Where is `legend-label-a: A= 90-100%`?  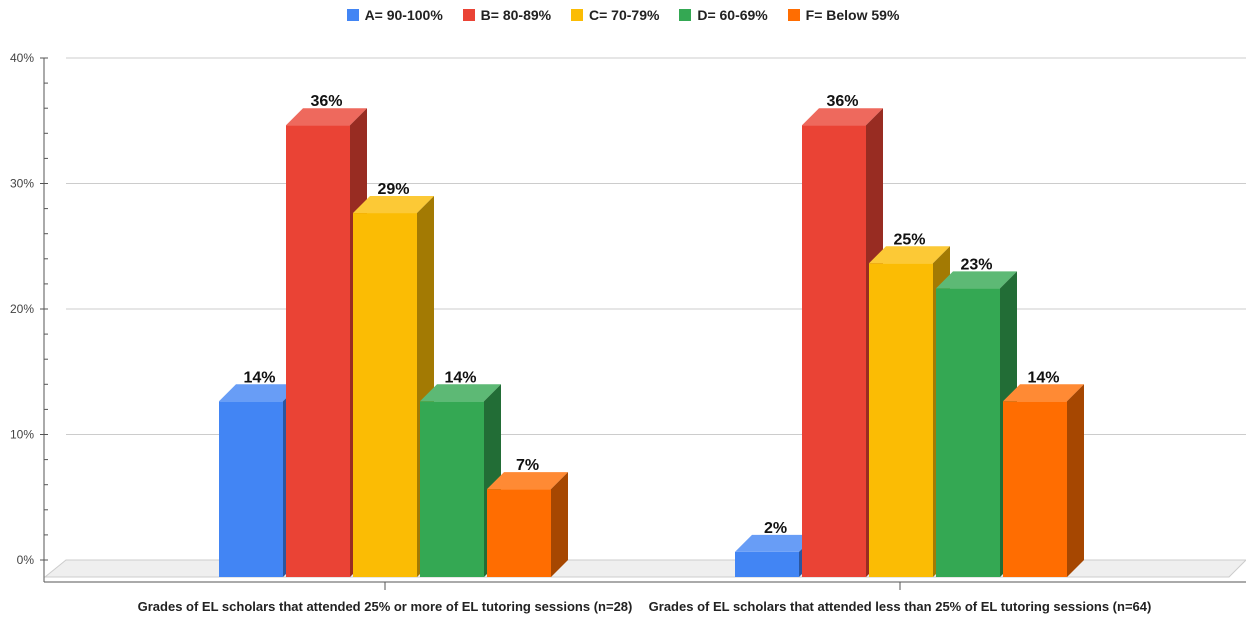 legend-label-a: A= 90-100% is located at coordinates (403, 15).